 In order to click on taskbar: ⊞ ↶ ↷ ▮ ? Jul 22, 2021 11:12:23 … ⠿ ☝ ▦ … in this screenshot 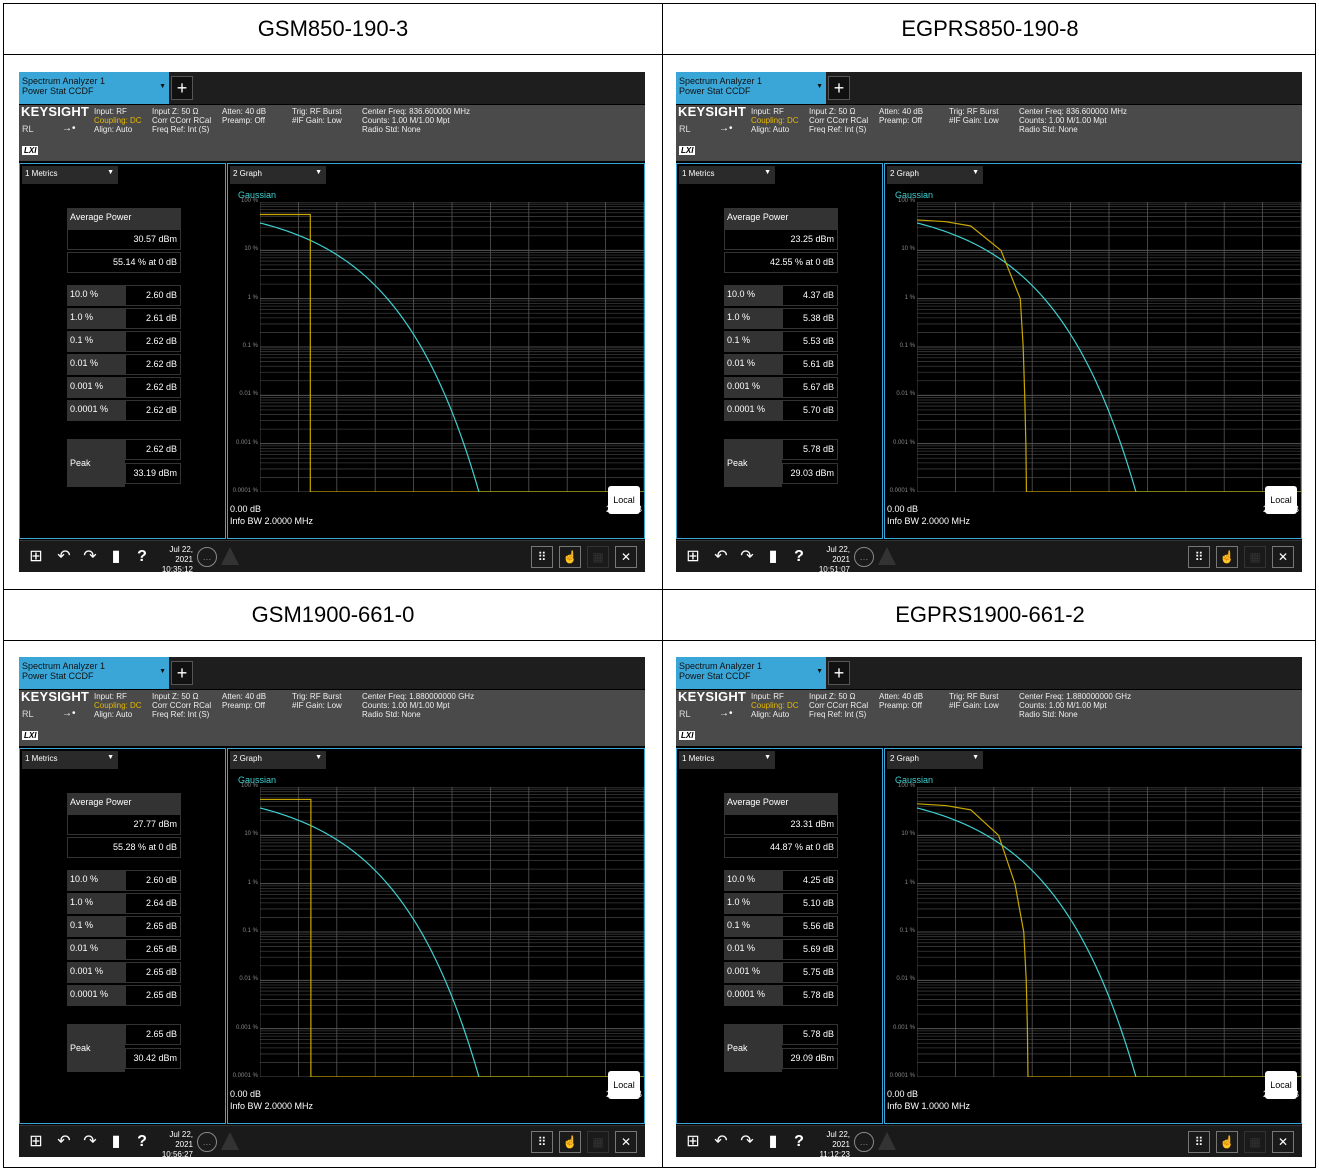, I will do `click(989, 1141)`.